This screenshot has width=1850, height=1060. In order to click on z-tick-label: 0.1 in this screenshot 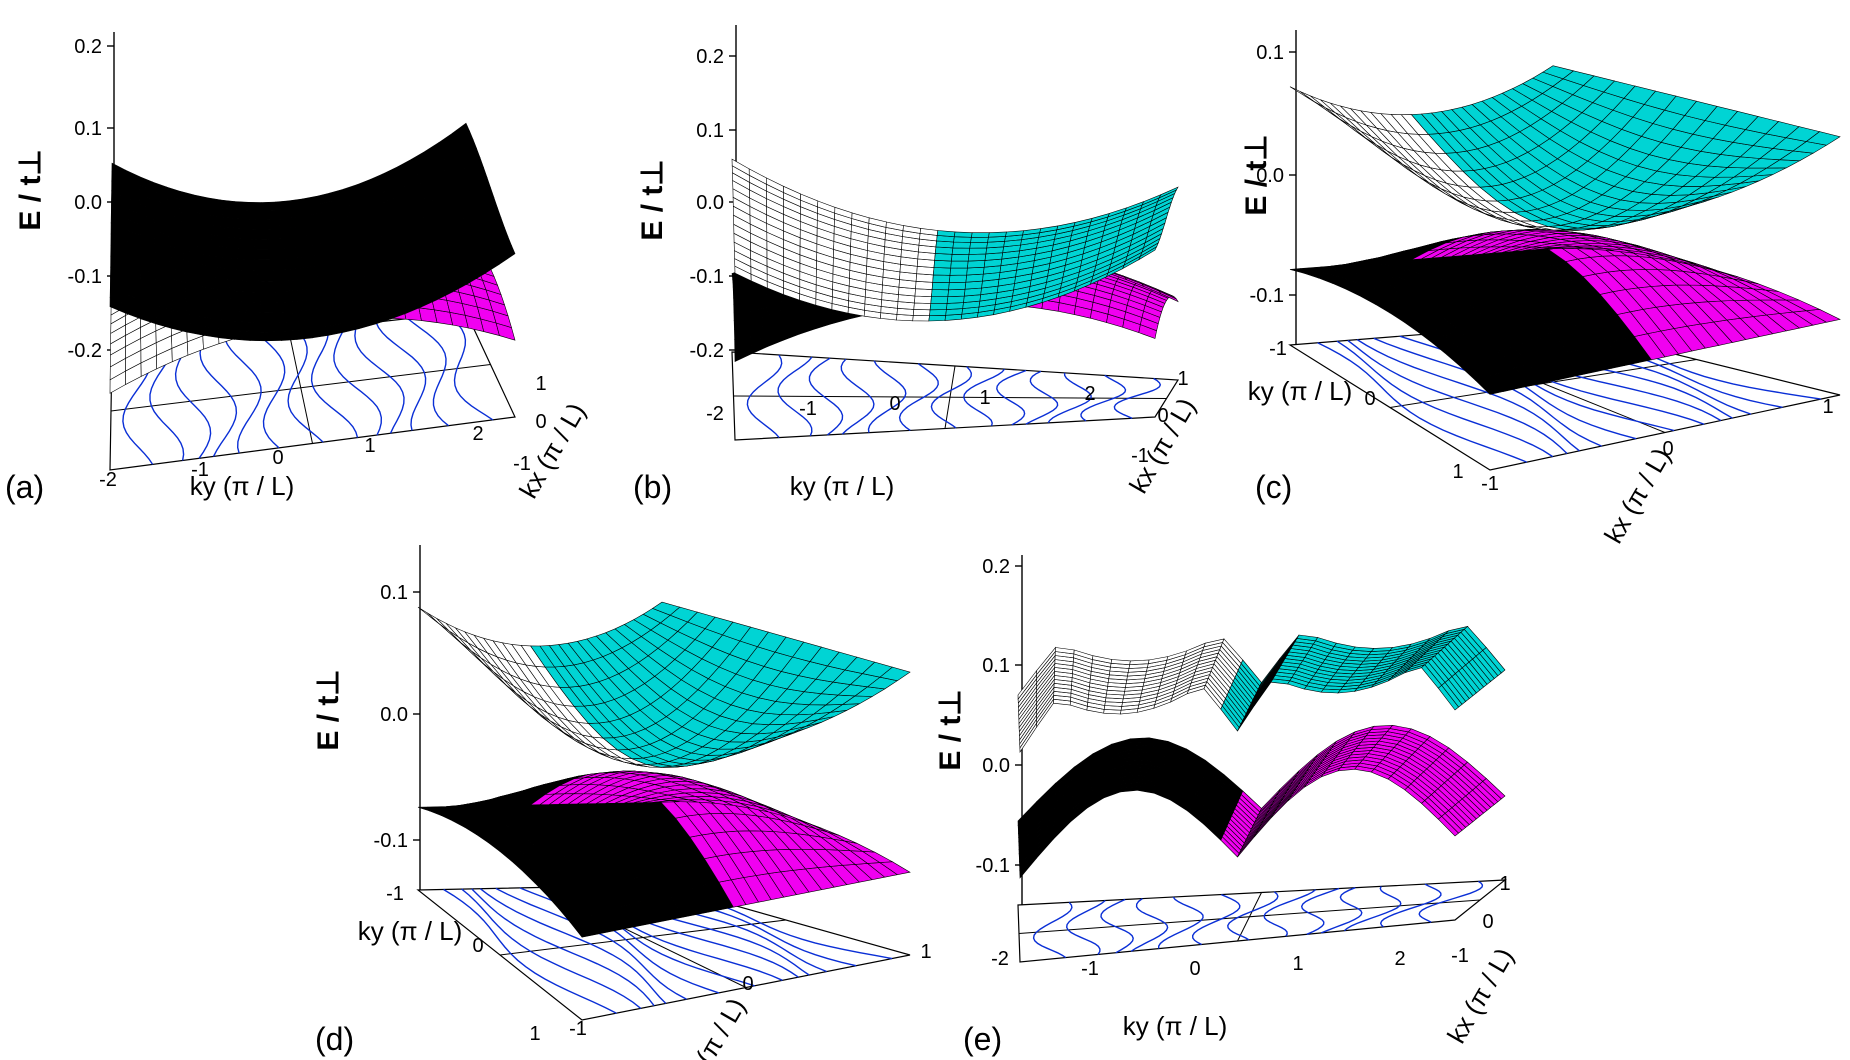, I will do `click(710, 131)`.